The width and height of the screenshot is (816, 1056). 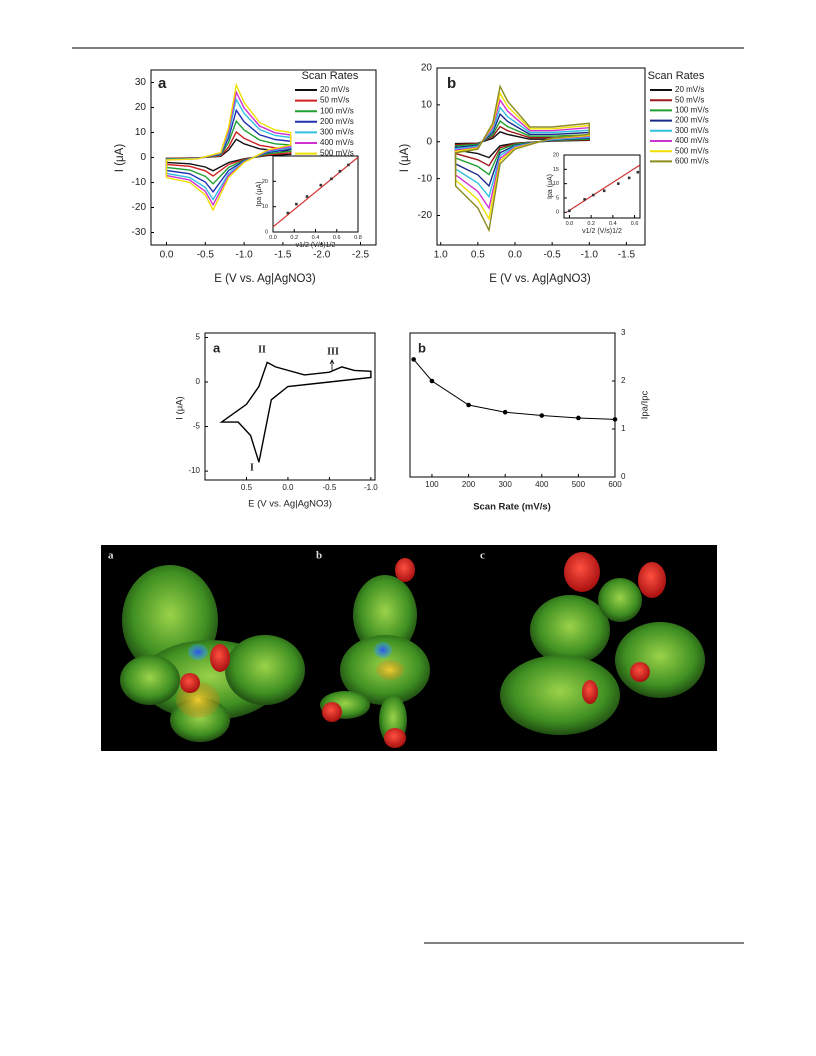 What do you see at coordinates (333, 351) in the screenshot?
I see `peak-label: III` at bounding box center [333, 351].